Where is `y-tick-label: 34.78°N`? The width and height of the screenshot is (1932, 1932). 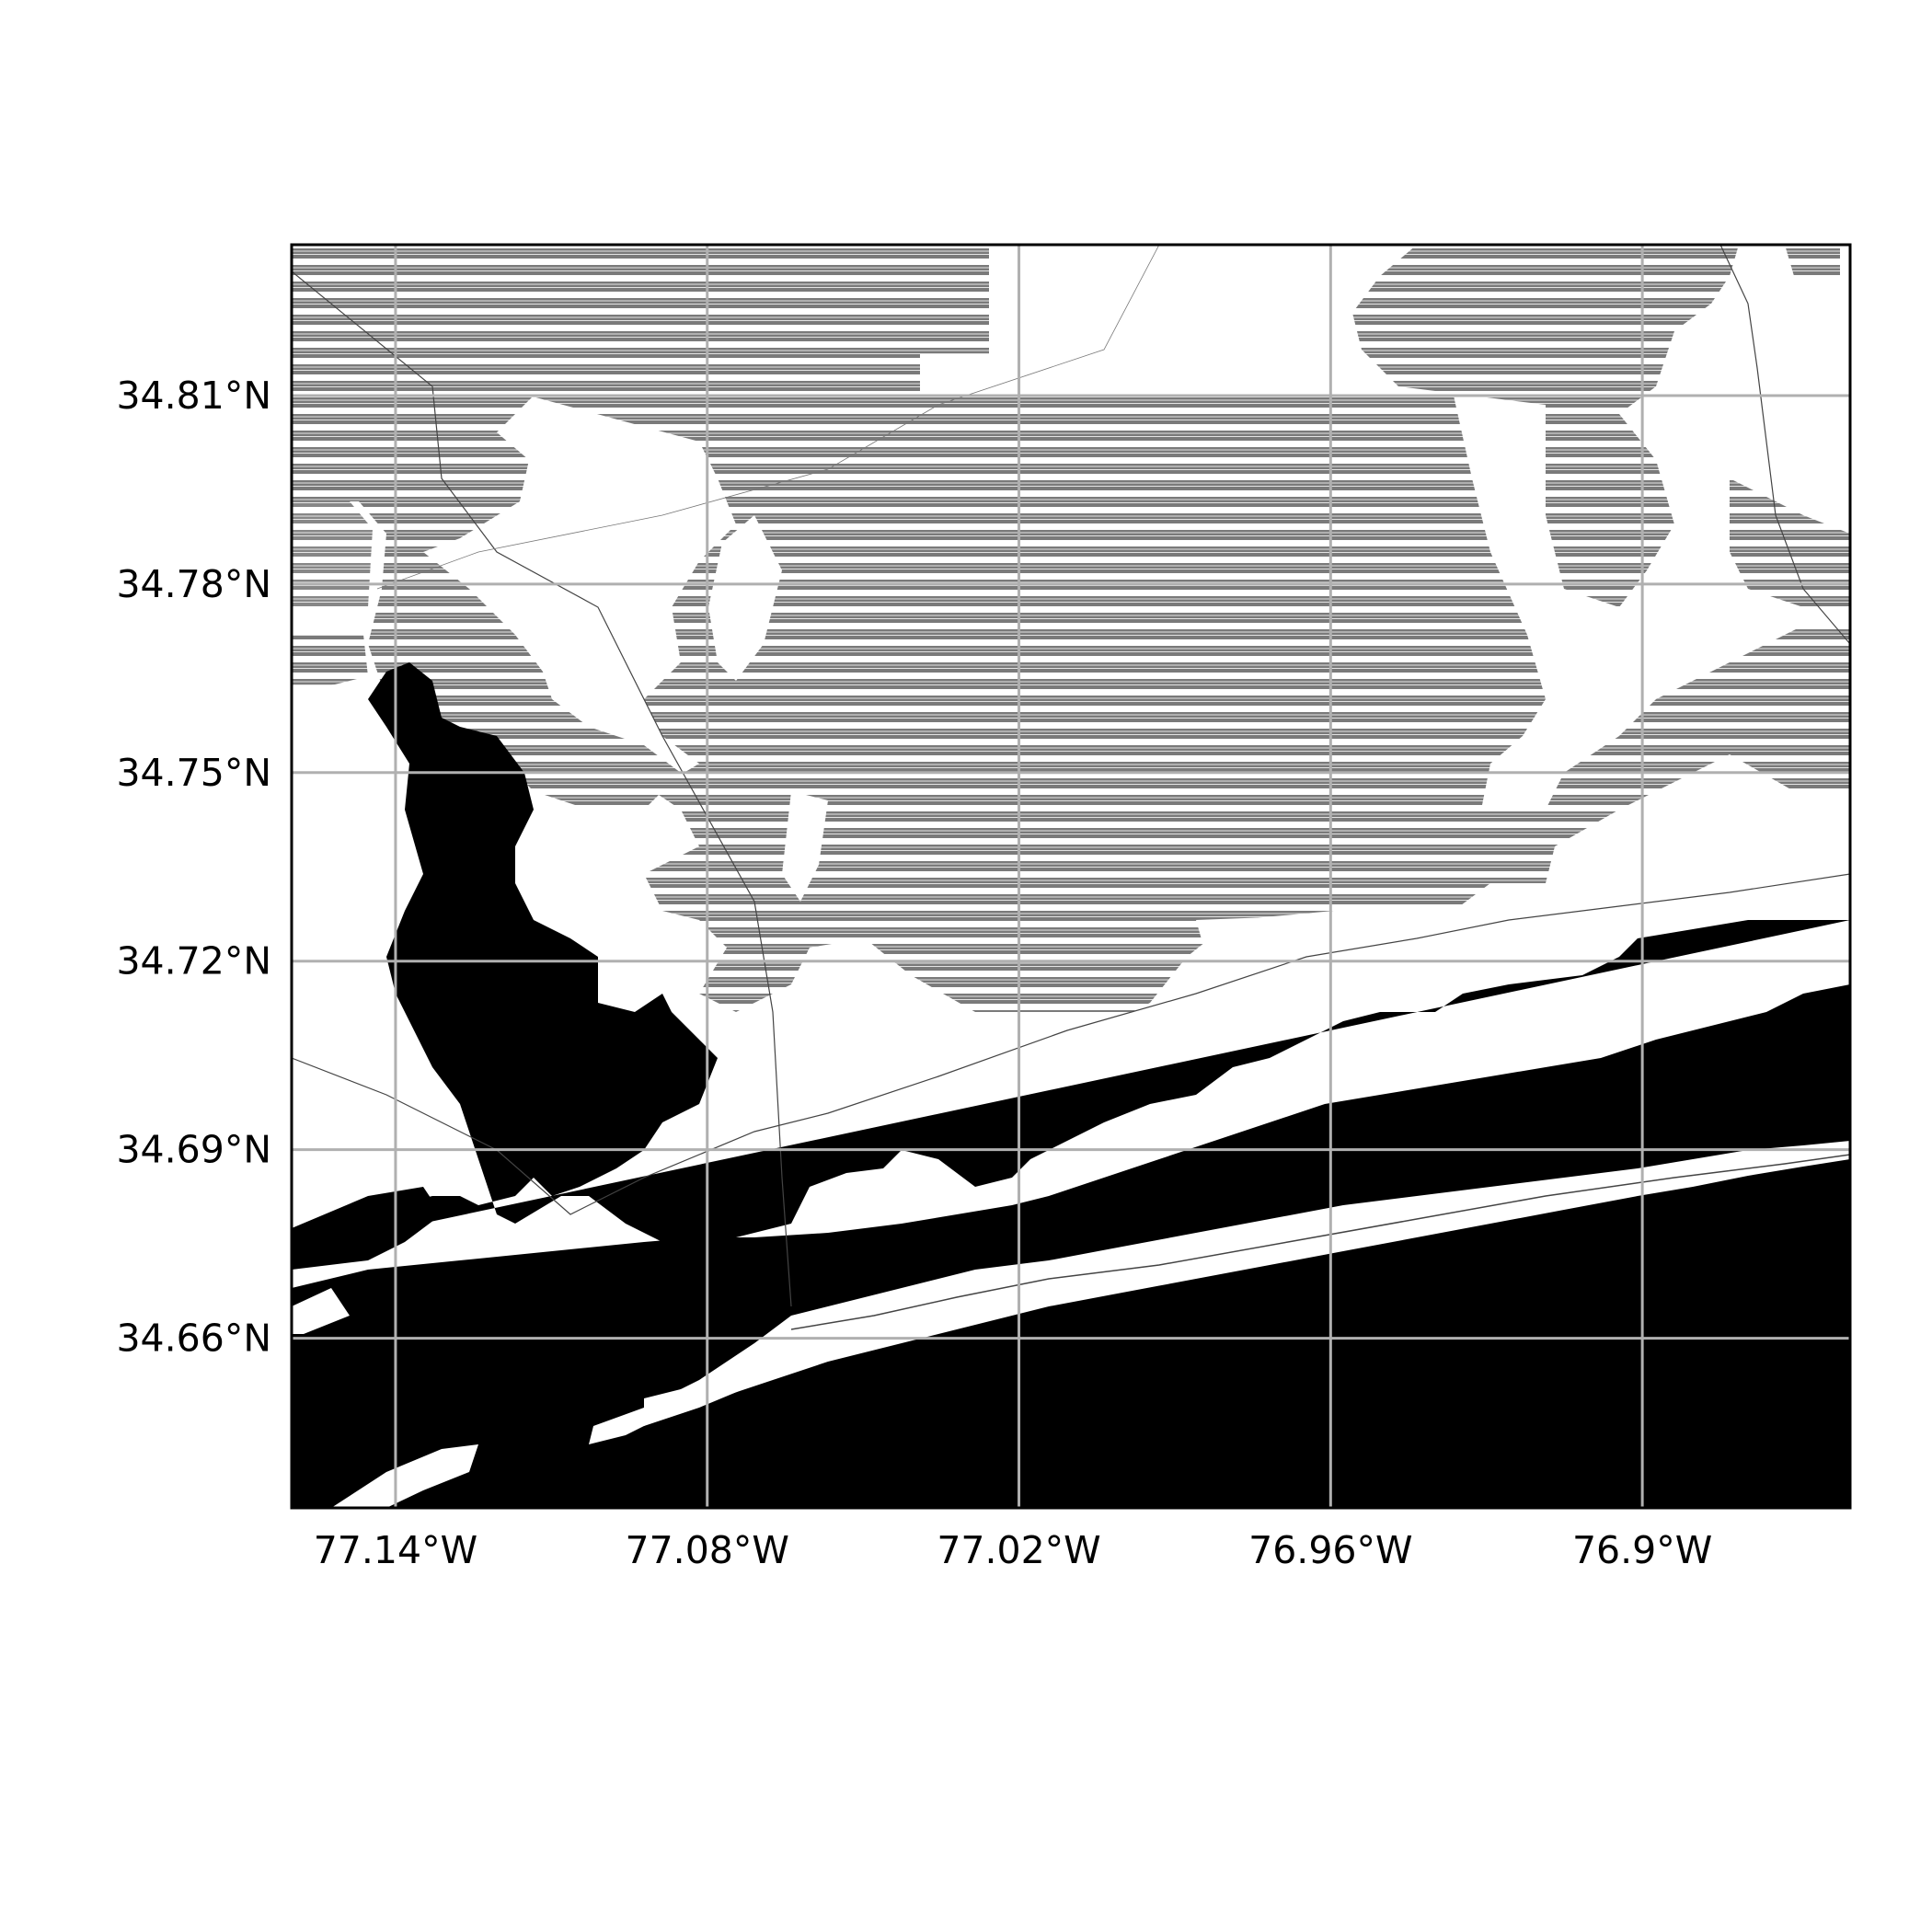
y-tick-label: 34.78°N is located at coordinates (193, 584).